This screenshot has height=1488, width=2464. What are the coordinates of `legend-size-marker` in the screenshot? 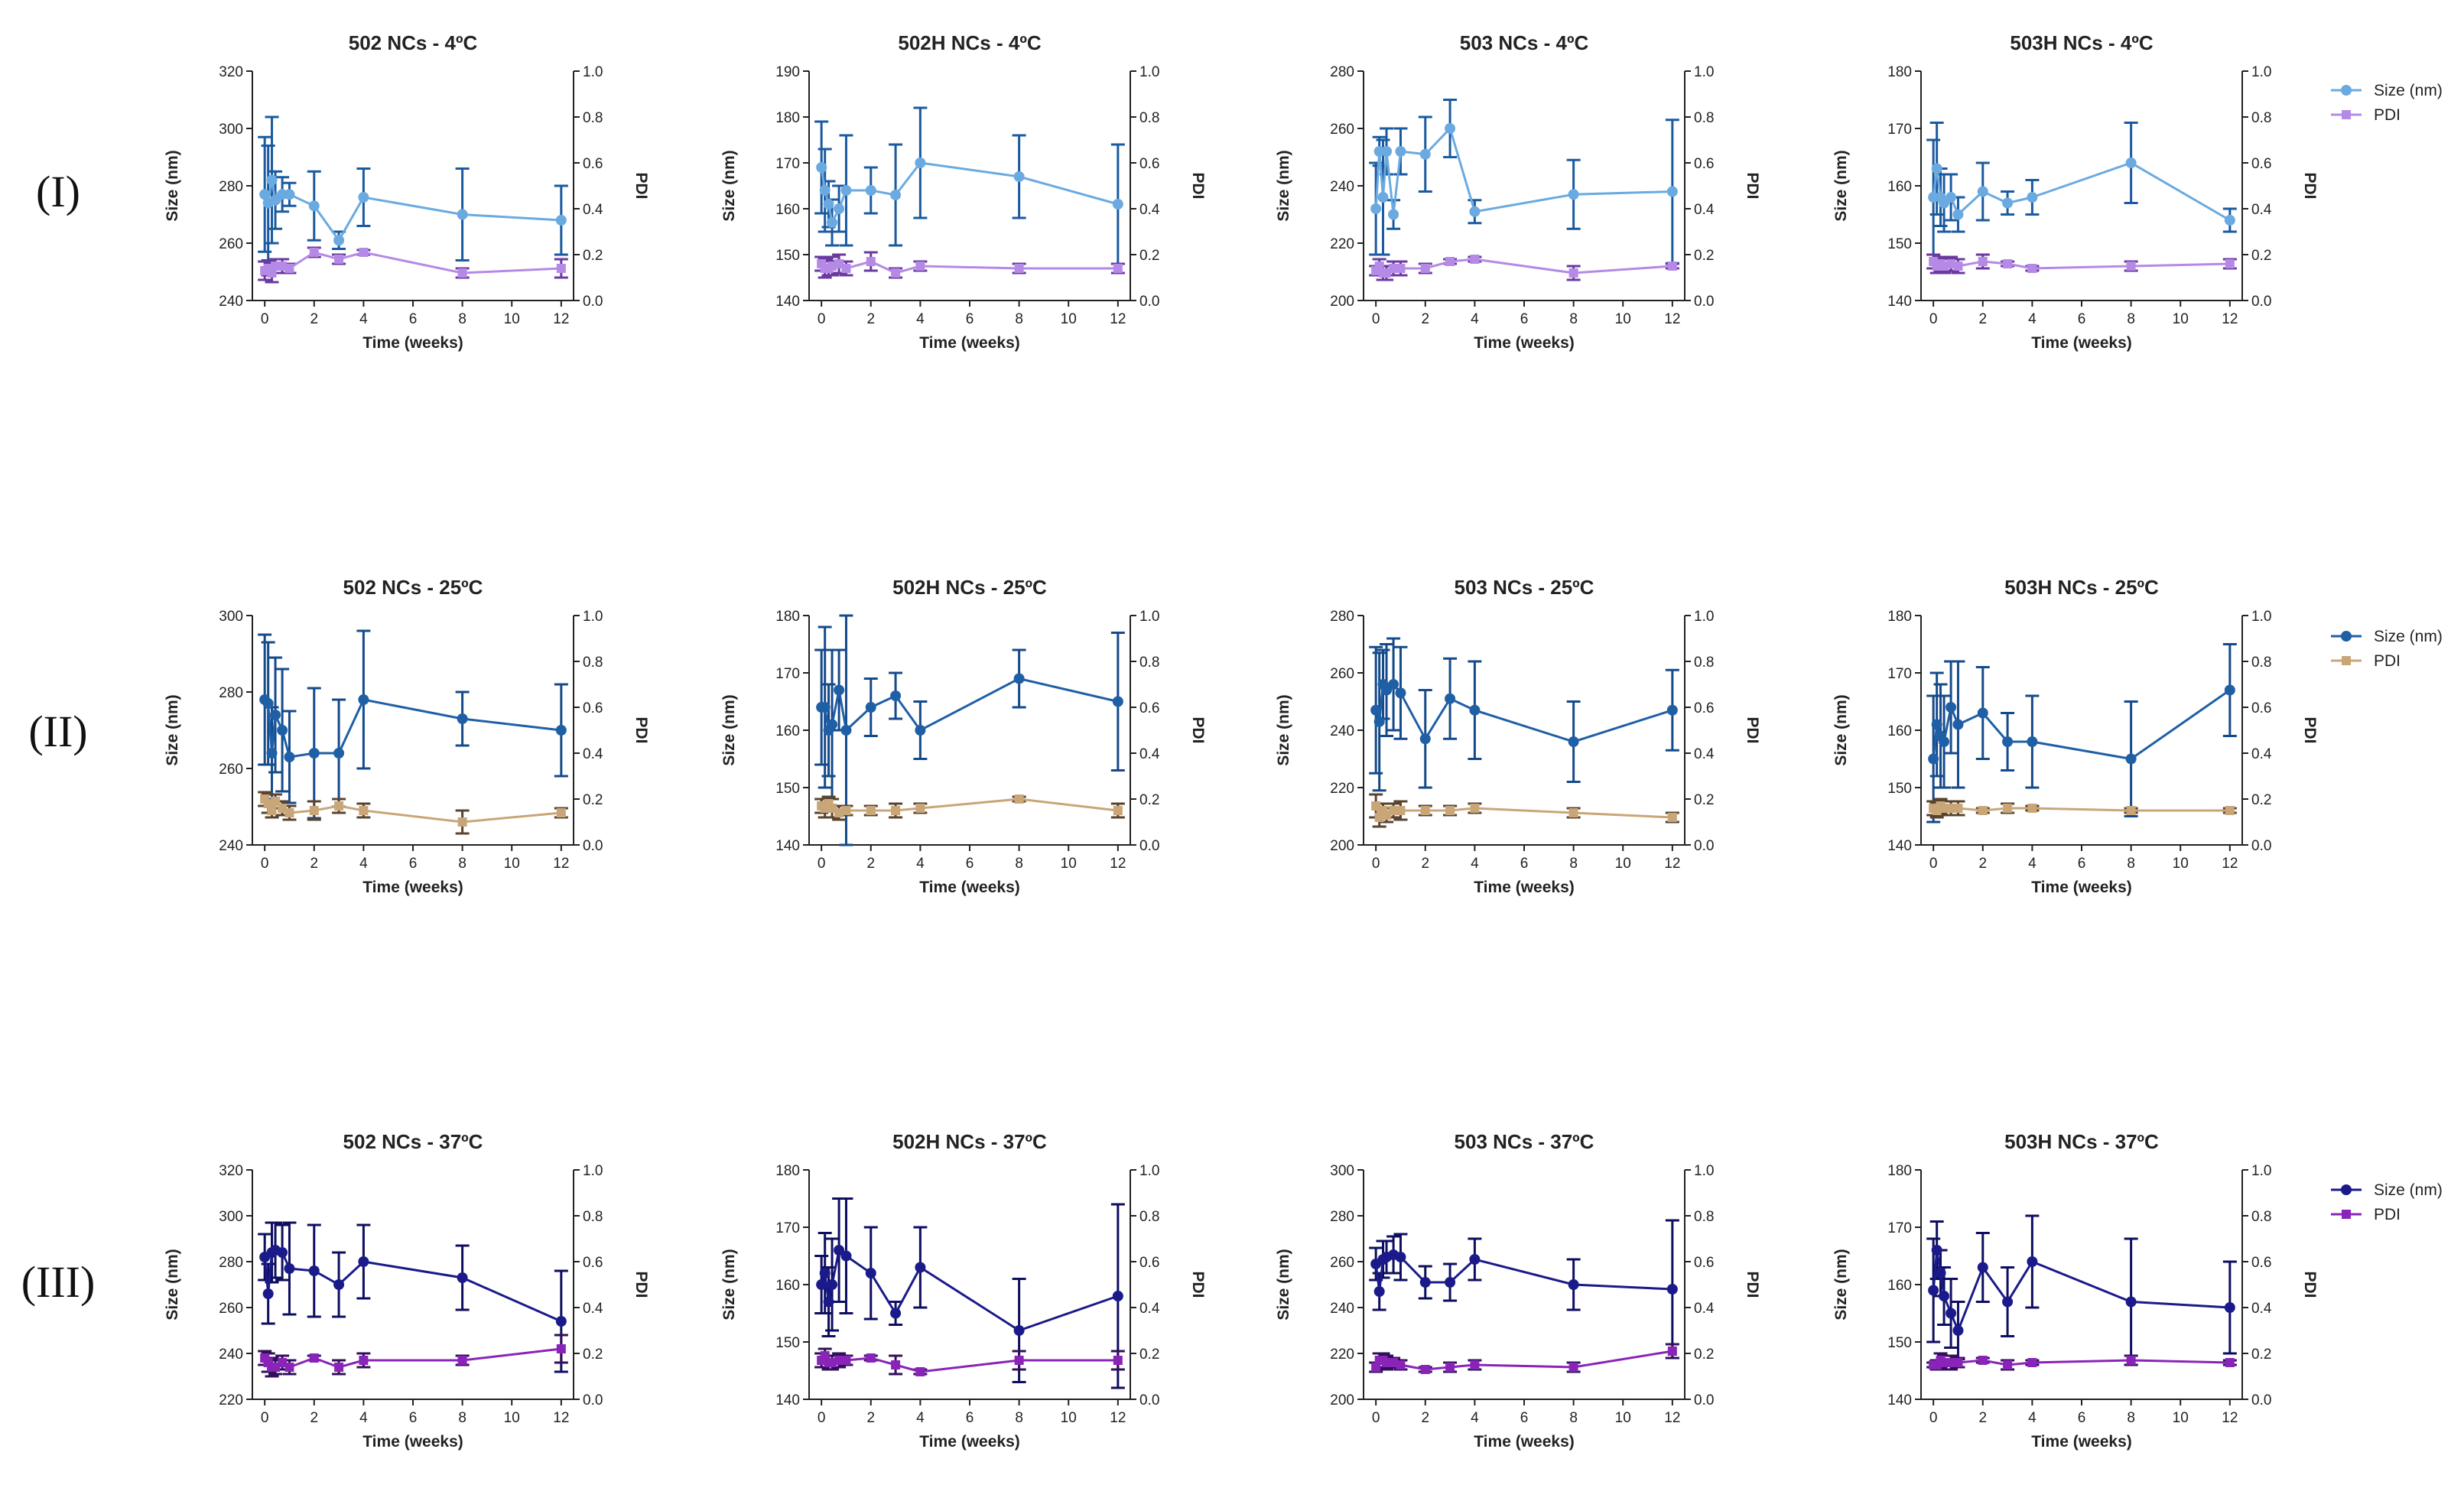 It's located at (2346, 1189).